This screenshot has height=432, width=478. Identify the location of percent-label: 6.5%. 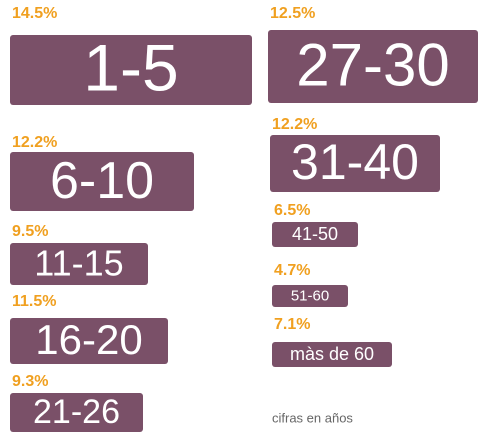
(292, 210).